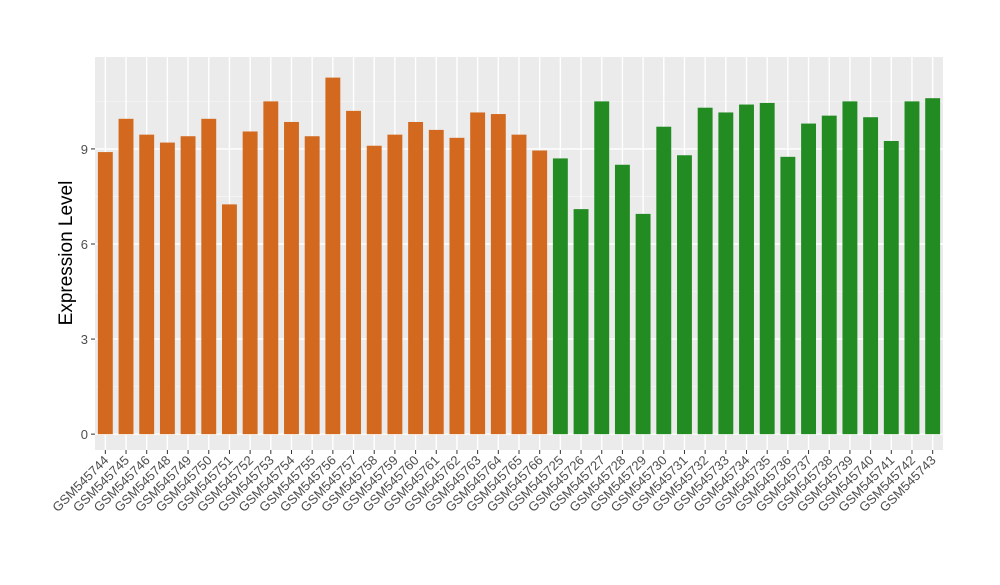 The image size is (1000, 585). I want to click on bar-GSM545734, so click(746, 269).